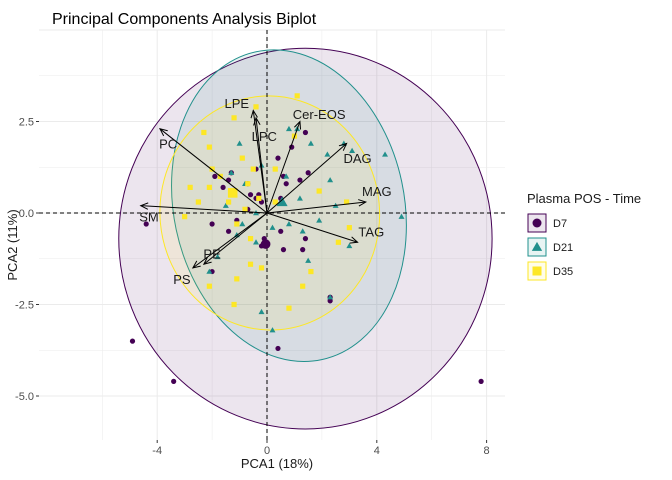 Image resolution: width=672 pixels, height=480 pixels. I want to click on loading-arrow-pc, so click(213, 171).